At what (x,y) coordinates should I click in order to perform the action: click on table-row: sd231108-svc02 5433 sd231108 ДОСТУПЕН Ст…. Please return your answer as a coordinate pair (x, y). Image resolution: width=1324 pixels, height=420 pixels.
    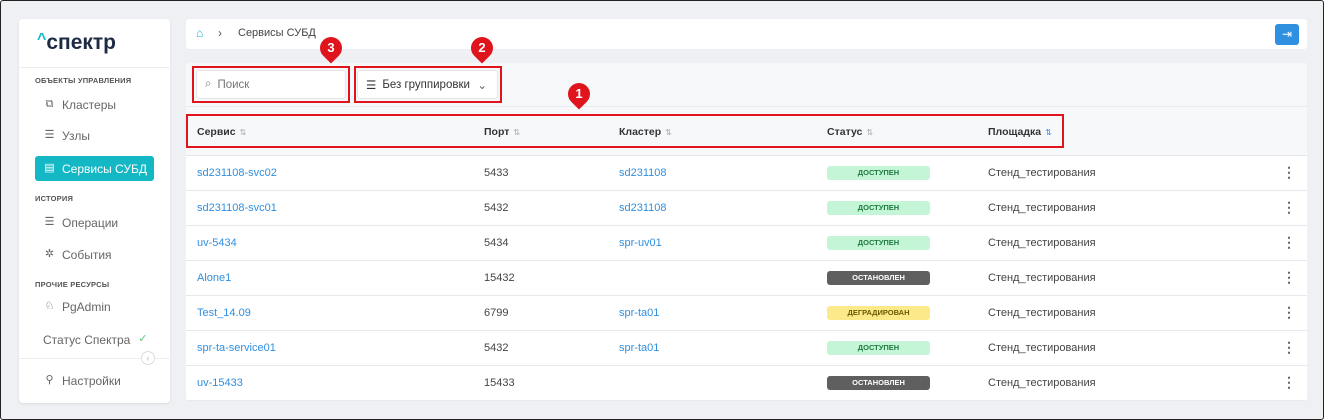
    Looking at the image, I should click on (746, 173).